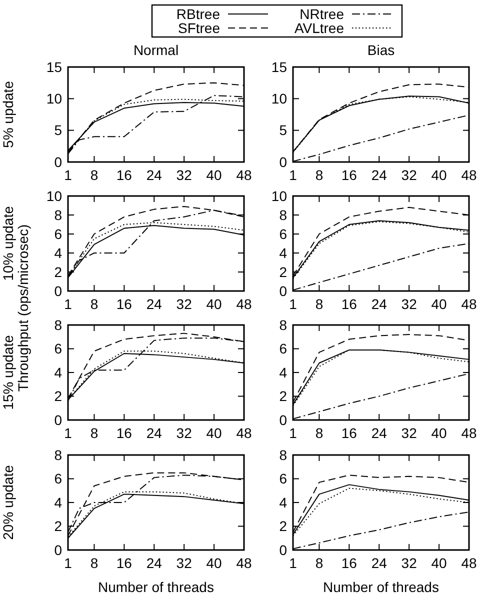  What do you see at coordinates (23, 308) in the screenshot?
I see `text: Throughput (ops/microsec)` at bounding box center [23, 308].